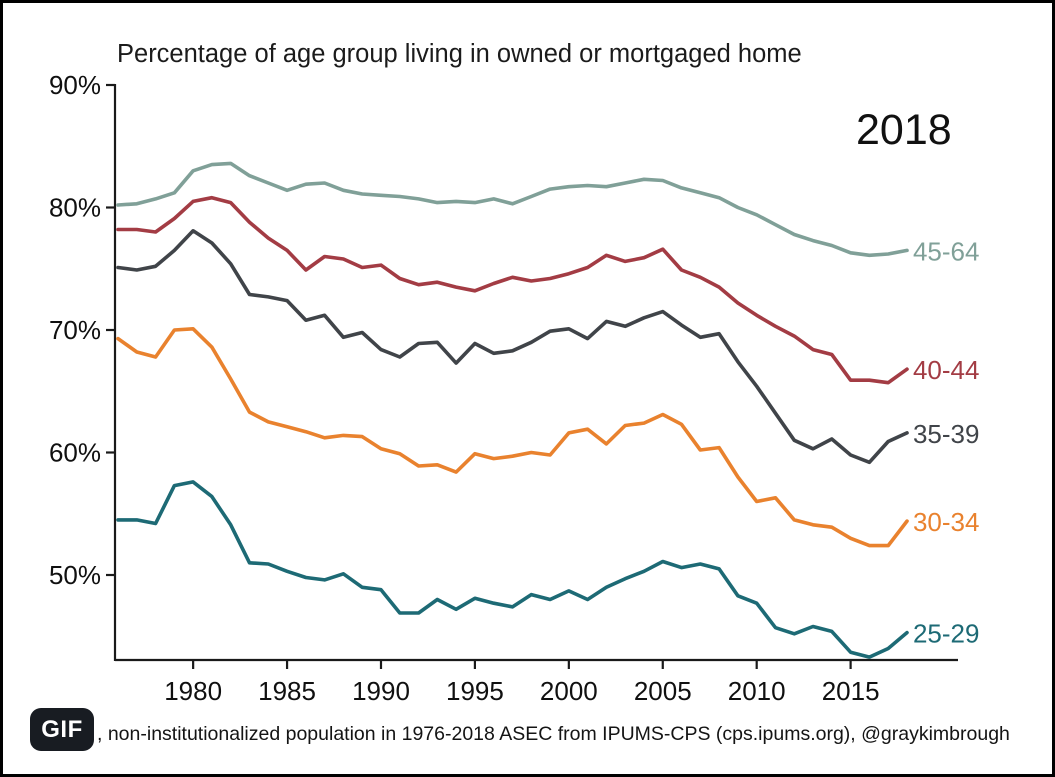 This screenshot has height=777, width=1055. I want to click on year-annotation: 2018, so click(904, 130).